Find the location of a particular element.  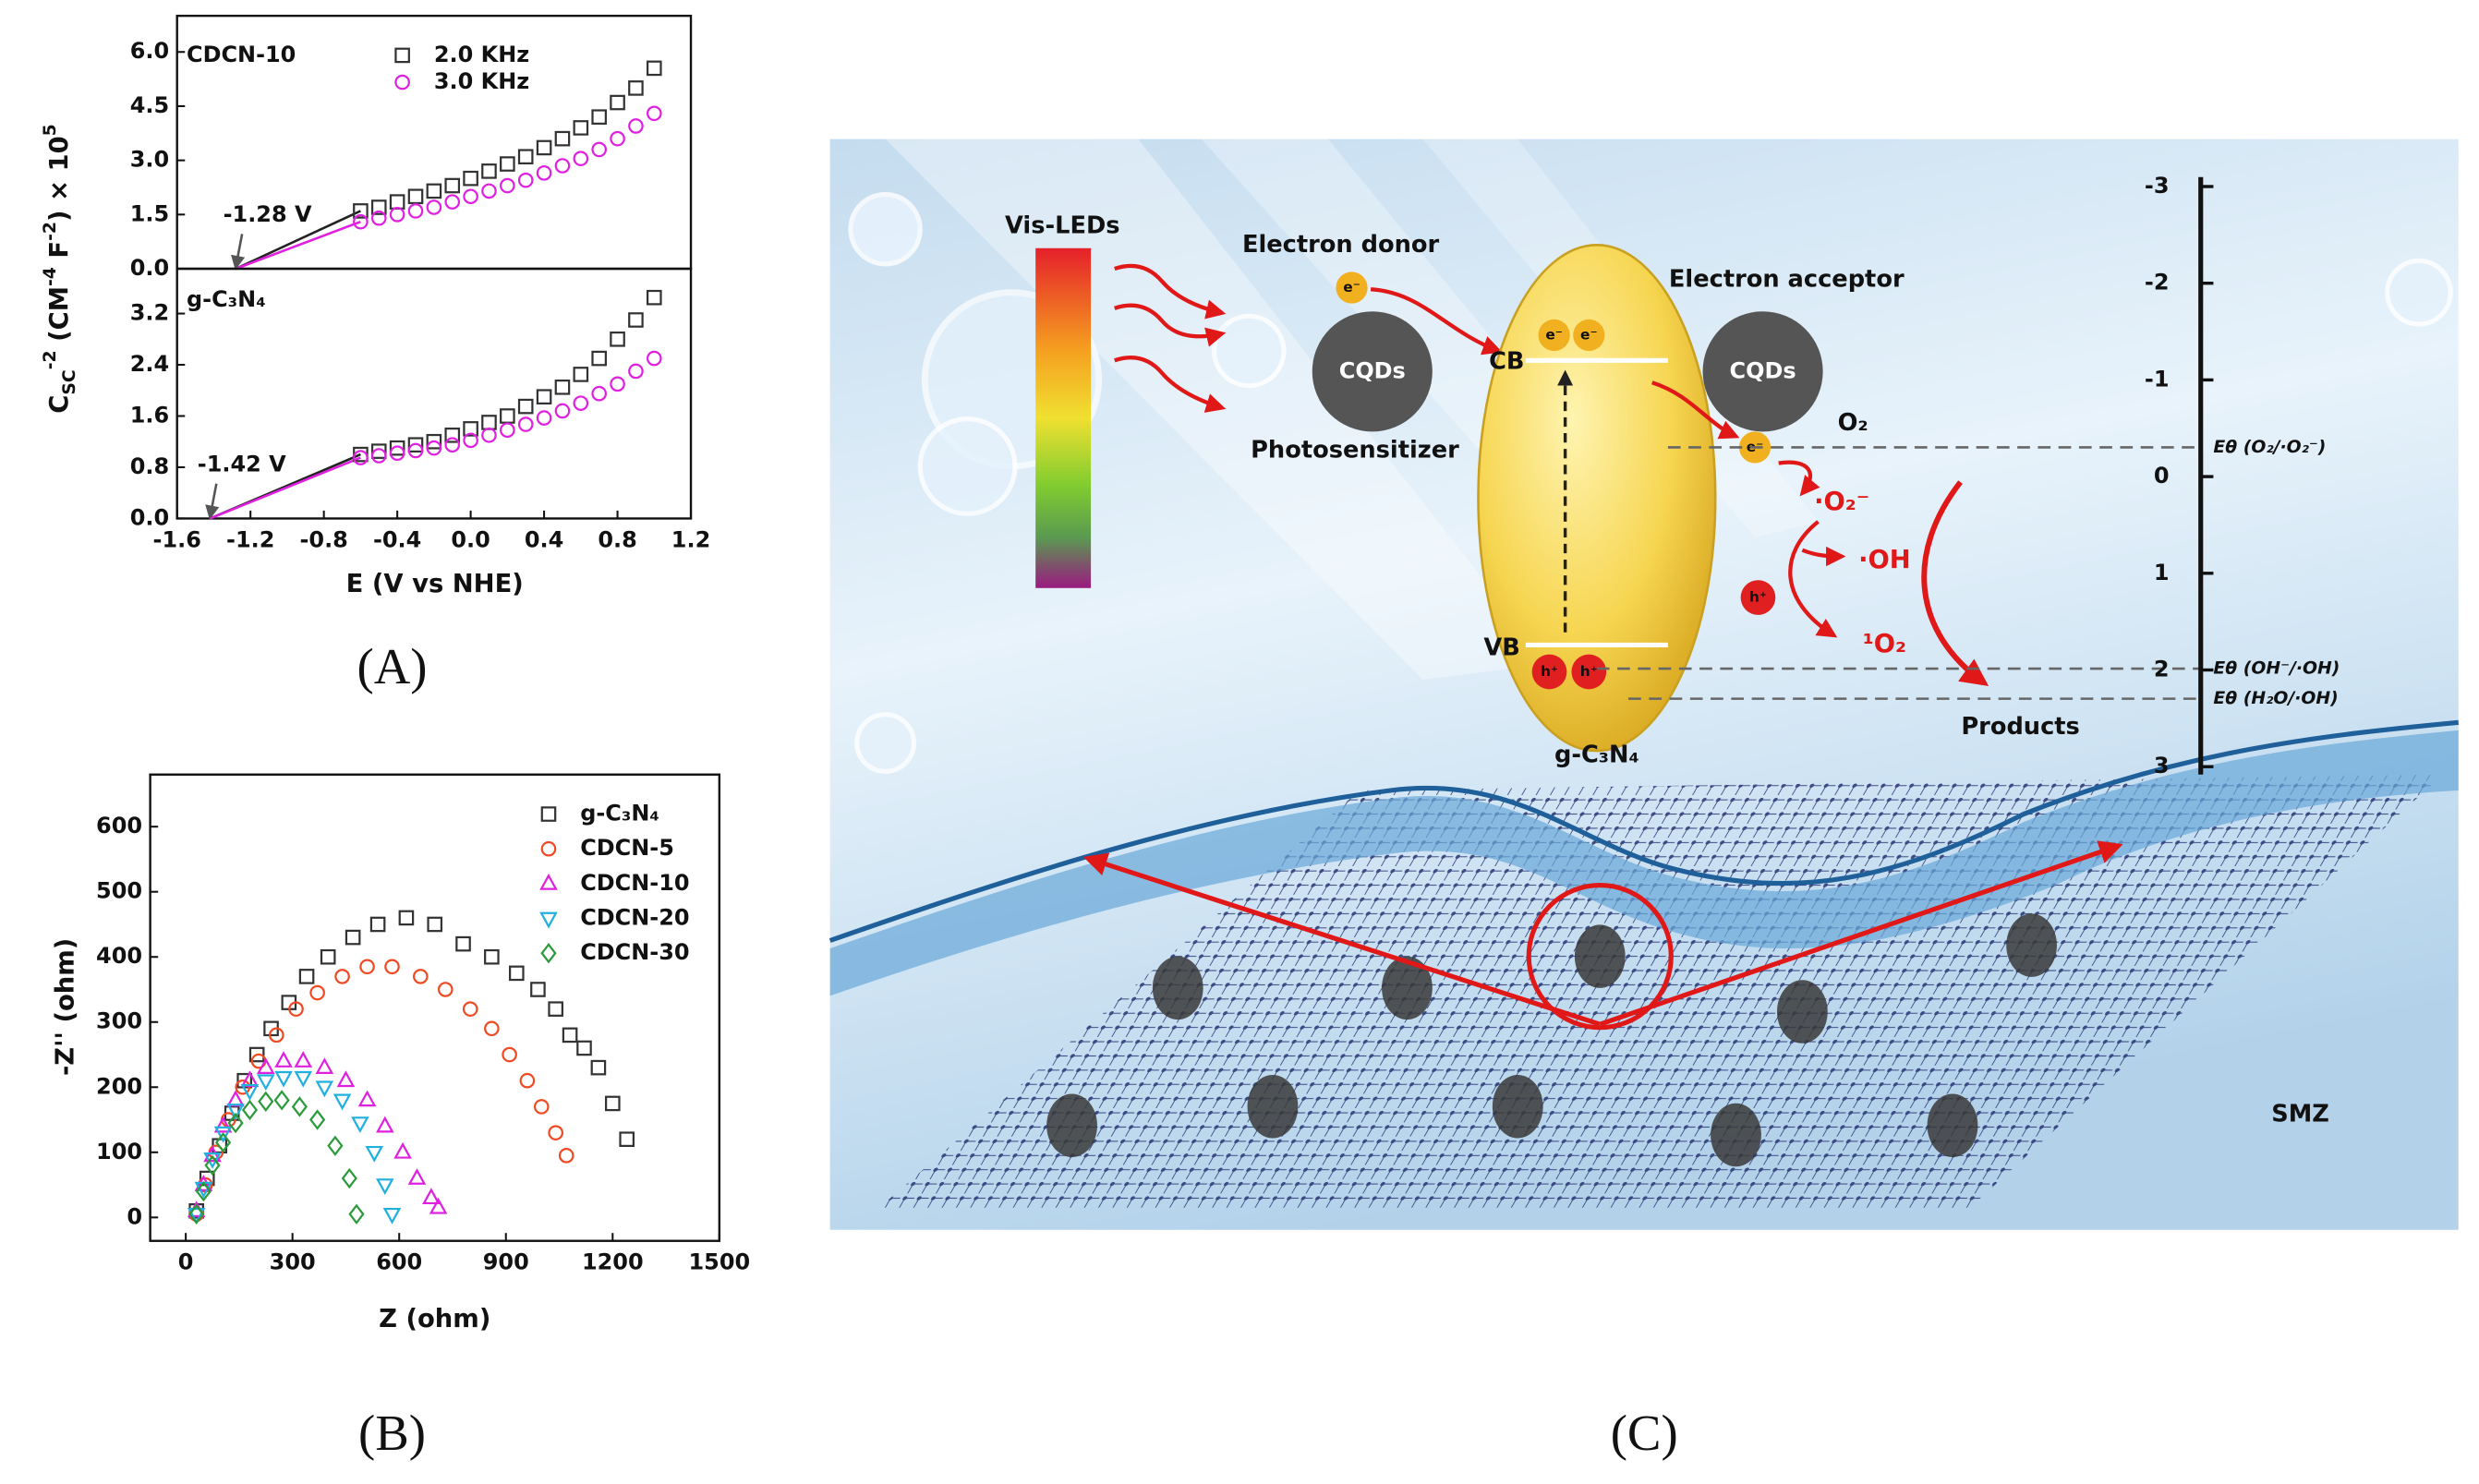

x-axis-label: Z (ohm) is located at coordinates (435, 1319).